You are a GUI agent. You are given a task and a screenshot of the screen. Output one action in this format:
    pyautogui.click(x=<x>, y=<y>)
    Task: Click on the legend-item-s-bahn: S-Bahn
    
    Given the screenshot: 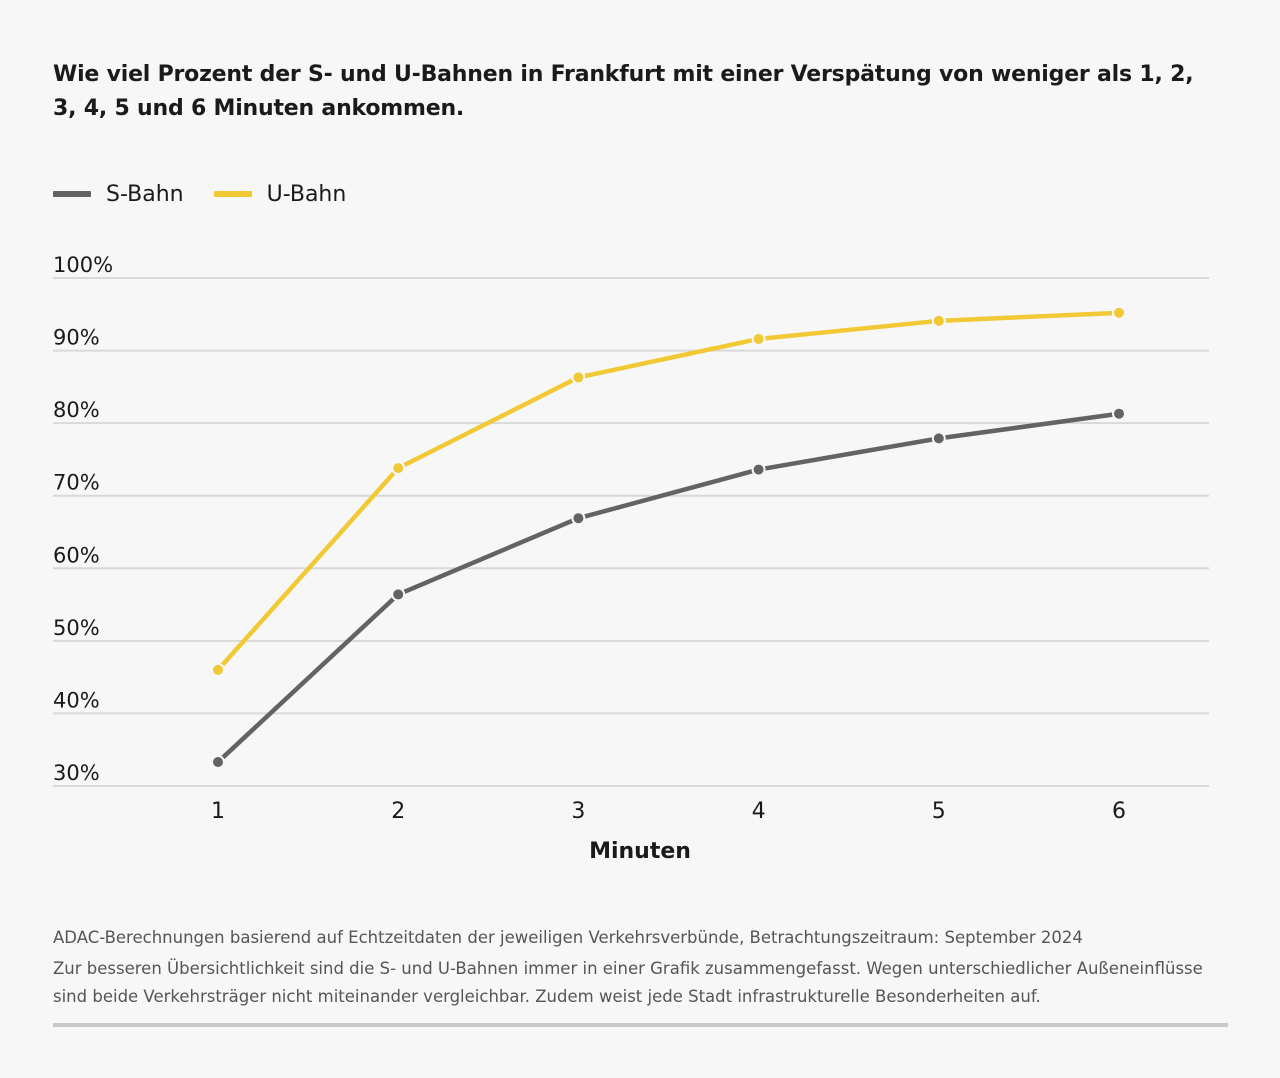 What is the action you would take?
    pyautogui.click(x=118, y=194)
    